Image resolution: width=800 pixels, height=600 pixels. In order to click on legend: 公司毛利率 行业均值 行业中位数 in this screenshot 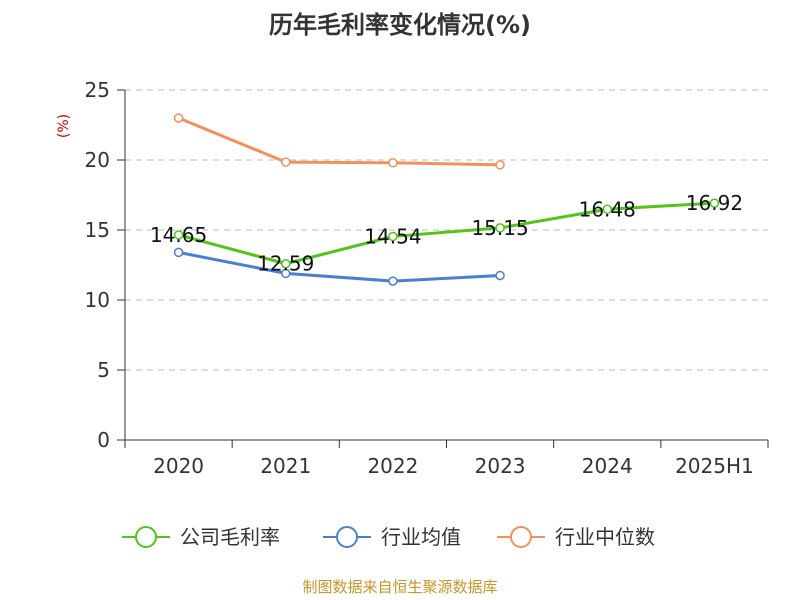, I will do `click(388, 537)`.